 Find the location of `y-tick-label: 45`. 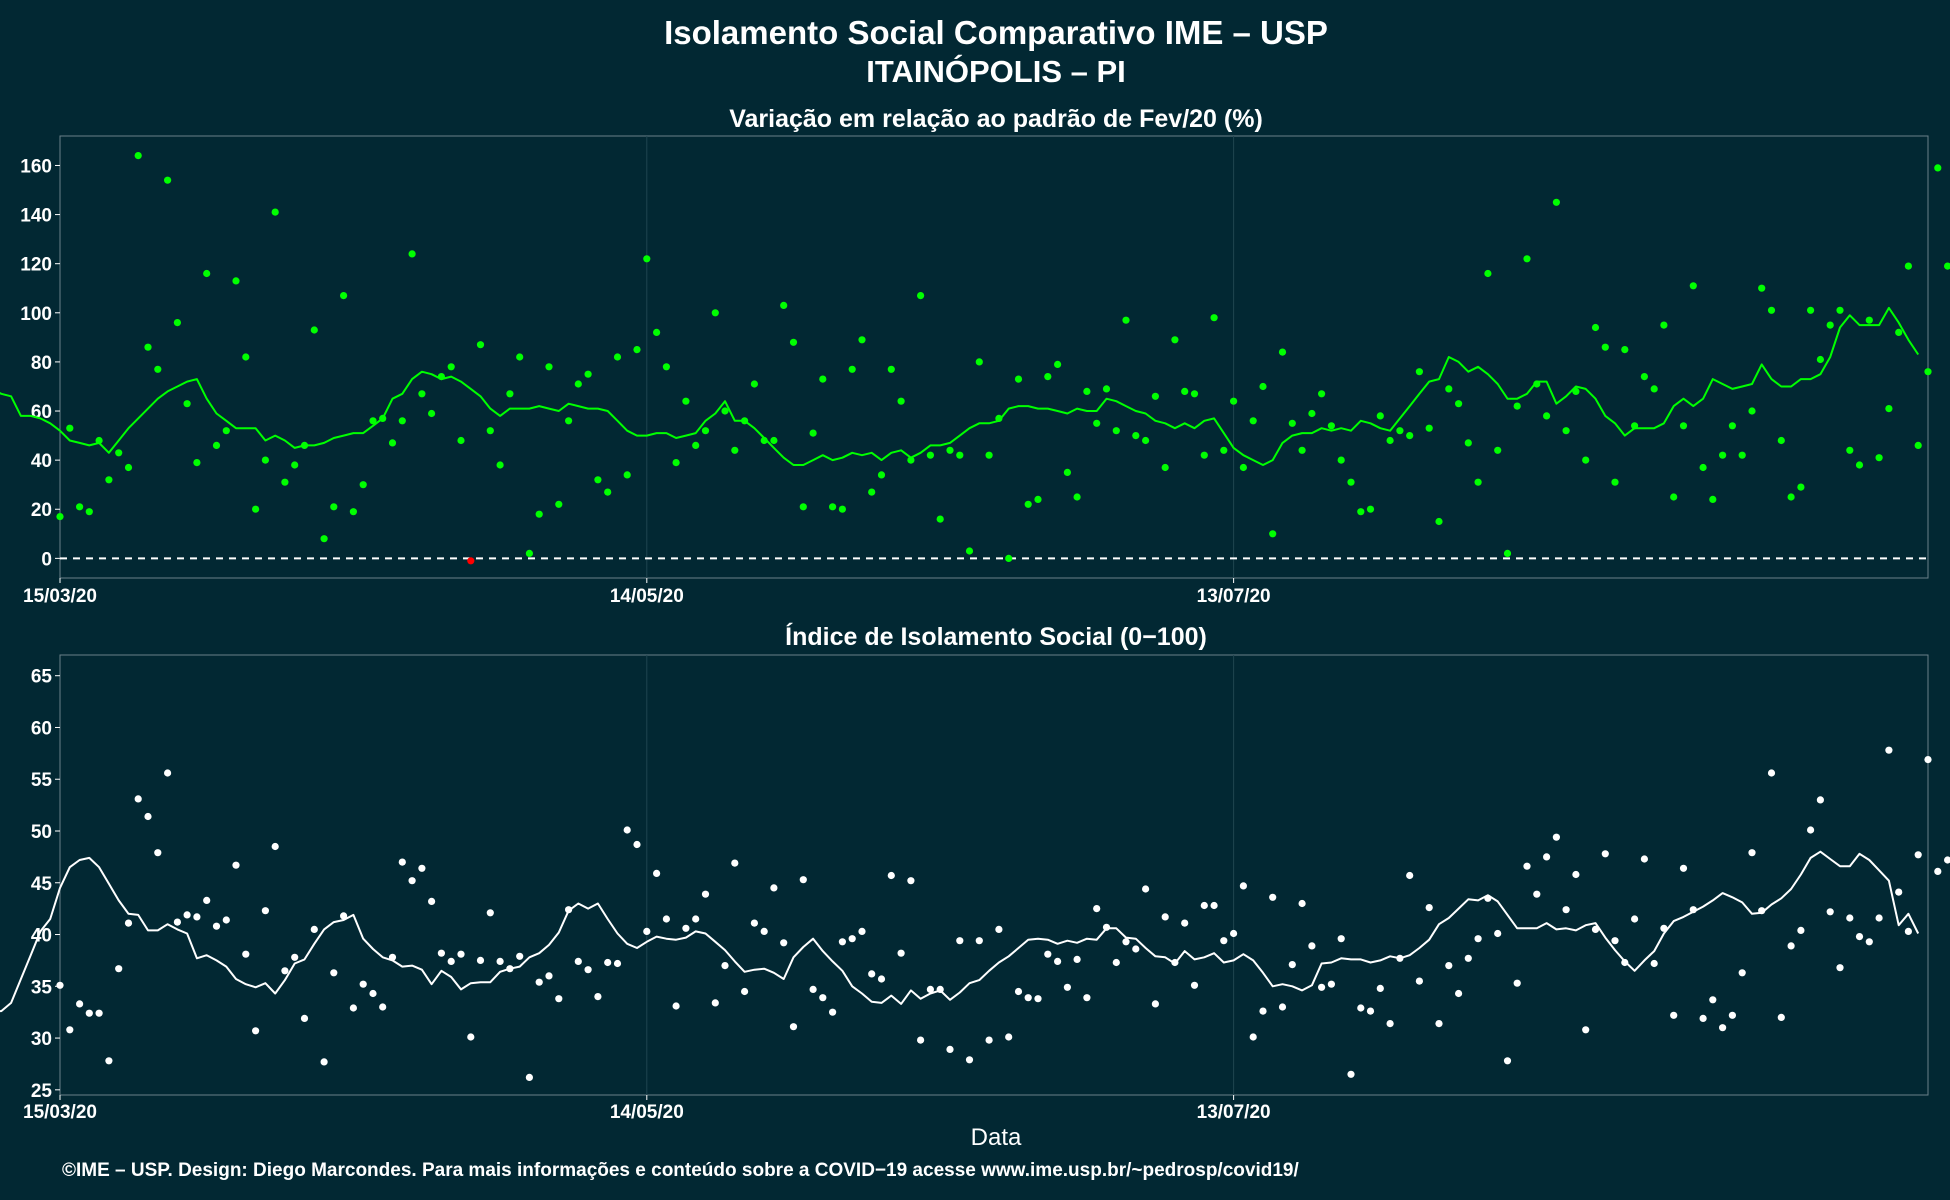

y-tick-label: 45 is located at coordinates (42, 884).